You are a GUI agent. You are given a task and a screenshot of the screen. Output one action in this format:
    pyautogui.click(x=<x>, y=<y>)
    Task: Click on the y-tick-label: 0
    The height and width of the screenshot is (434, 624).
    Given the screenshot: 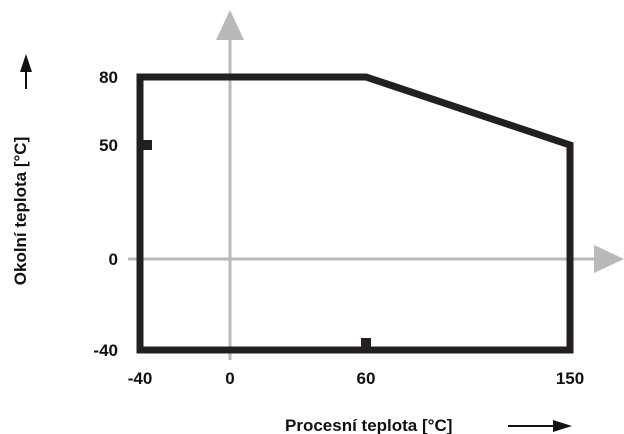 What is the action you would take?
    pyautogui.click(x=113, y=259)
    